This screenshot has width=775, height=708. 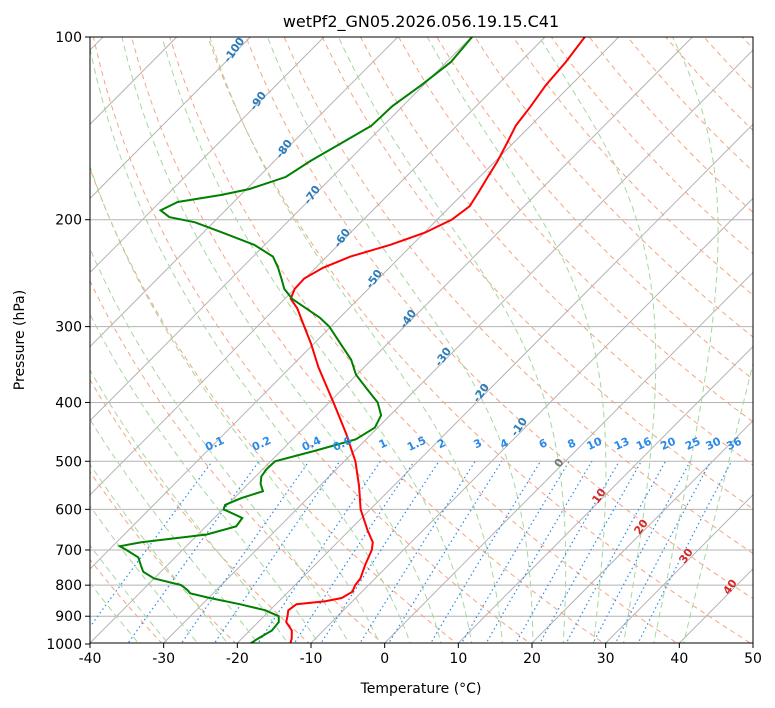 I want to click on x-axis: -40 -30 -20 -10 0 10 20 30 40 50, so click(x=420, y=655).